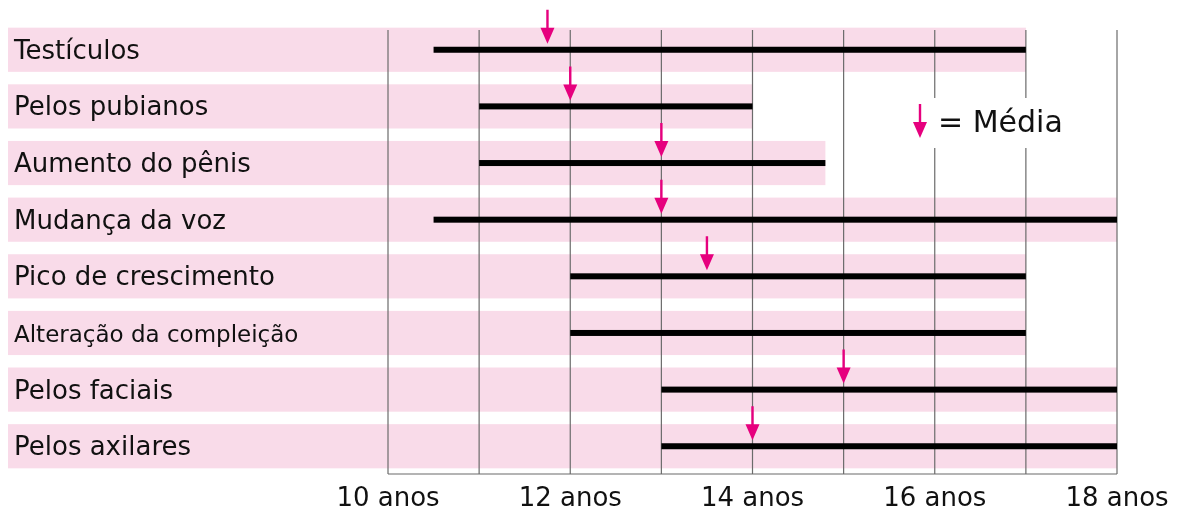  Describe the element at coordinates (570, 497) in the screenshot. I see `x-tick-label: 12 anos` at that location.